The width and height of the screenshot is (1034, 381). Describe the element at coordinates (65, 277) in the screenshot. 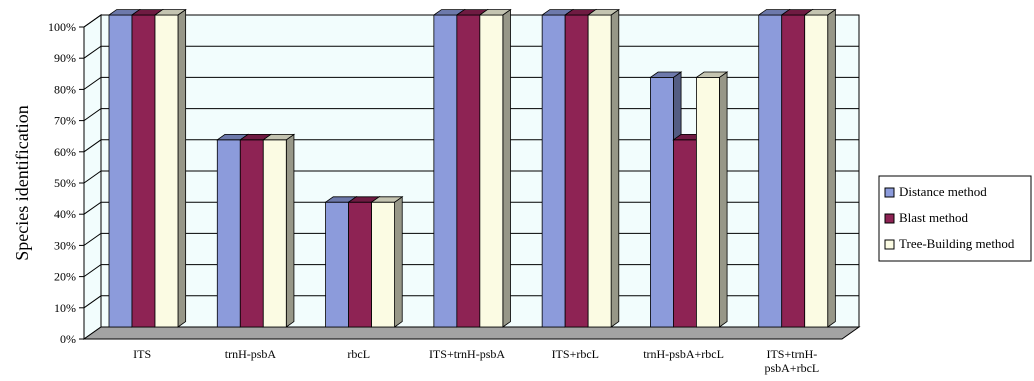

I see `y-tick-label: 20%` at that location.